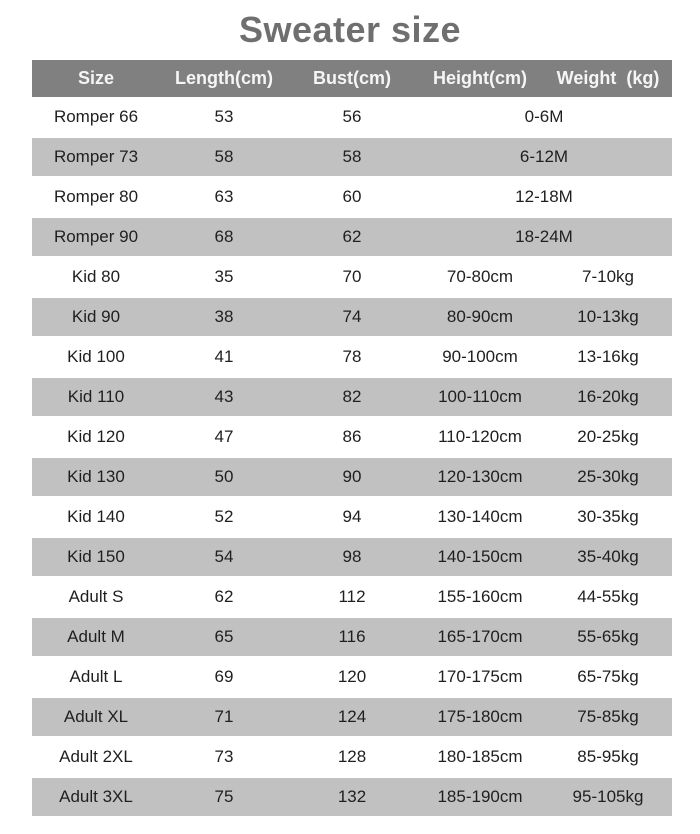 The image size is (700, 834). What do you see at coordinates (480, 516) in the screenshot?
I see `table-cell: 130-140cm` at bounding box center [480, 516].